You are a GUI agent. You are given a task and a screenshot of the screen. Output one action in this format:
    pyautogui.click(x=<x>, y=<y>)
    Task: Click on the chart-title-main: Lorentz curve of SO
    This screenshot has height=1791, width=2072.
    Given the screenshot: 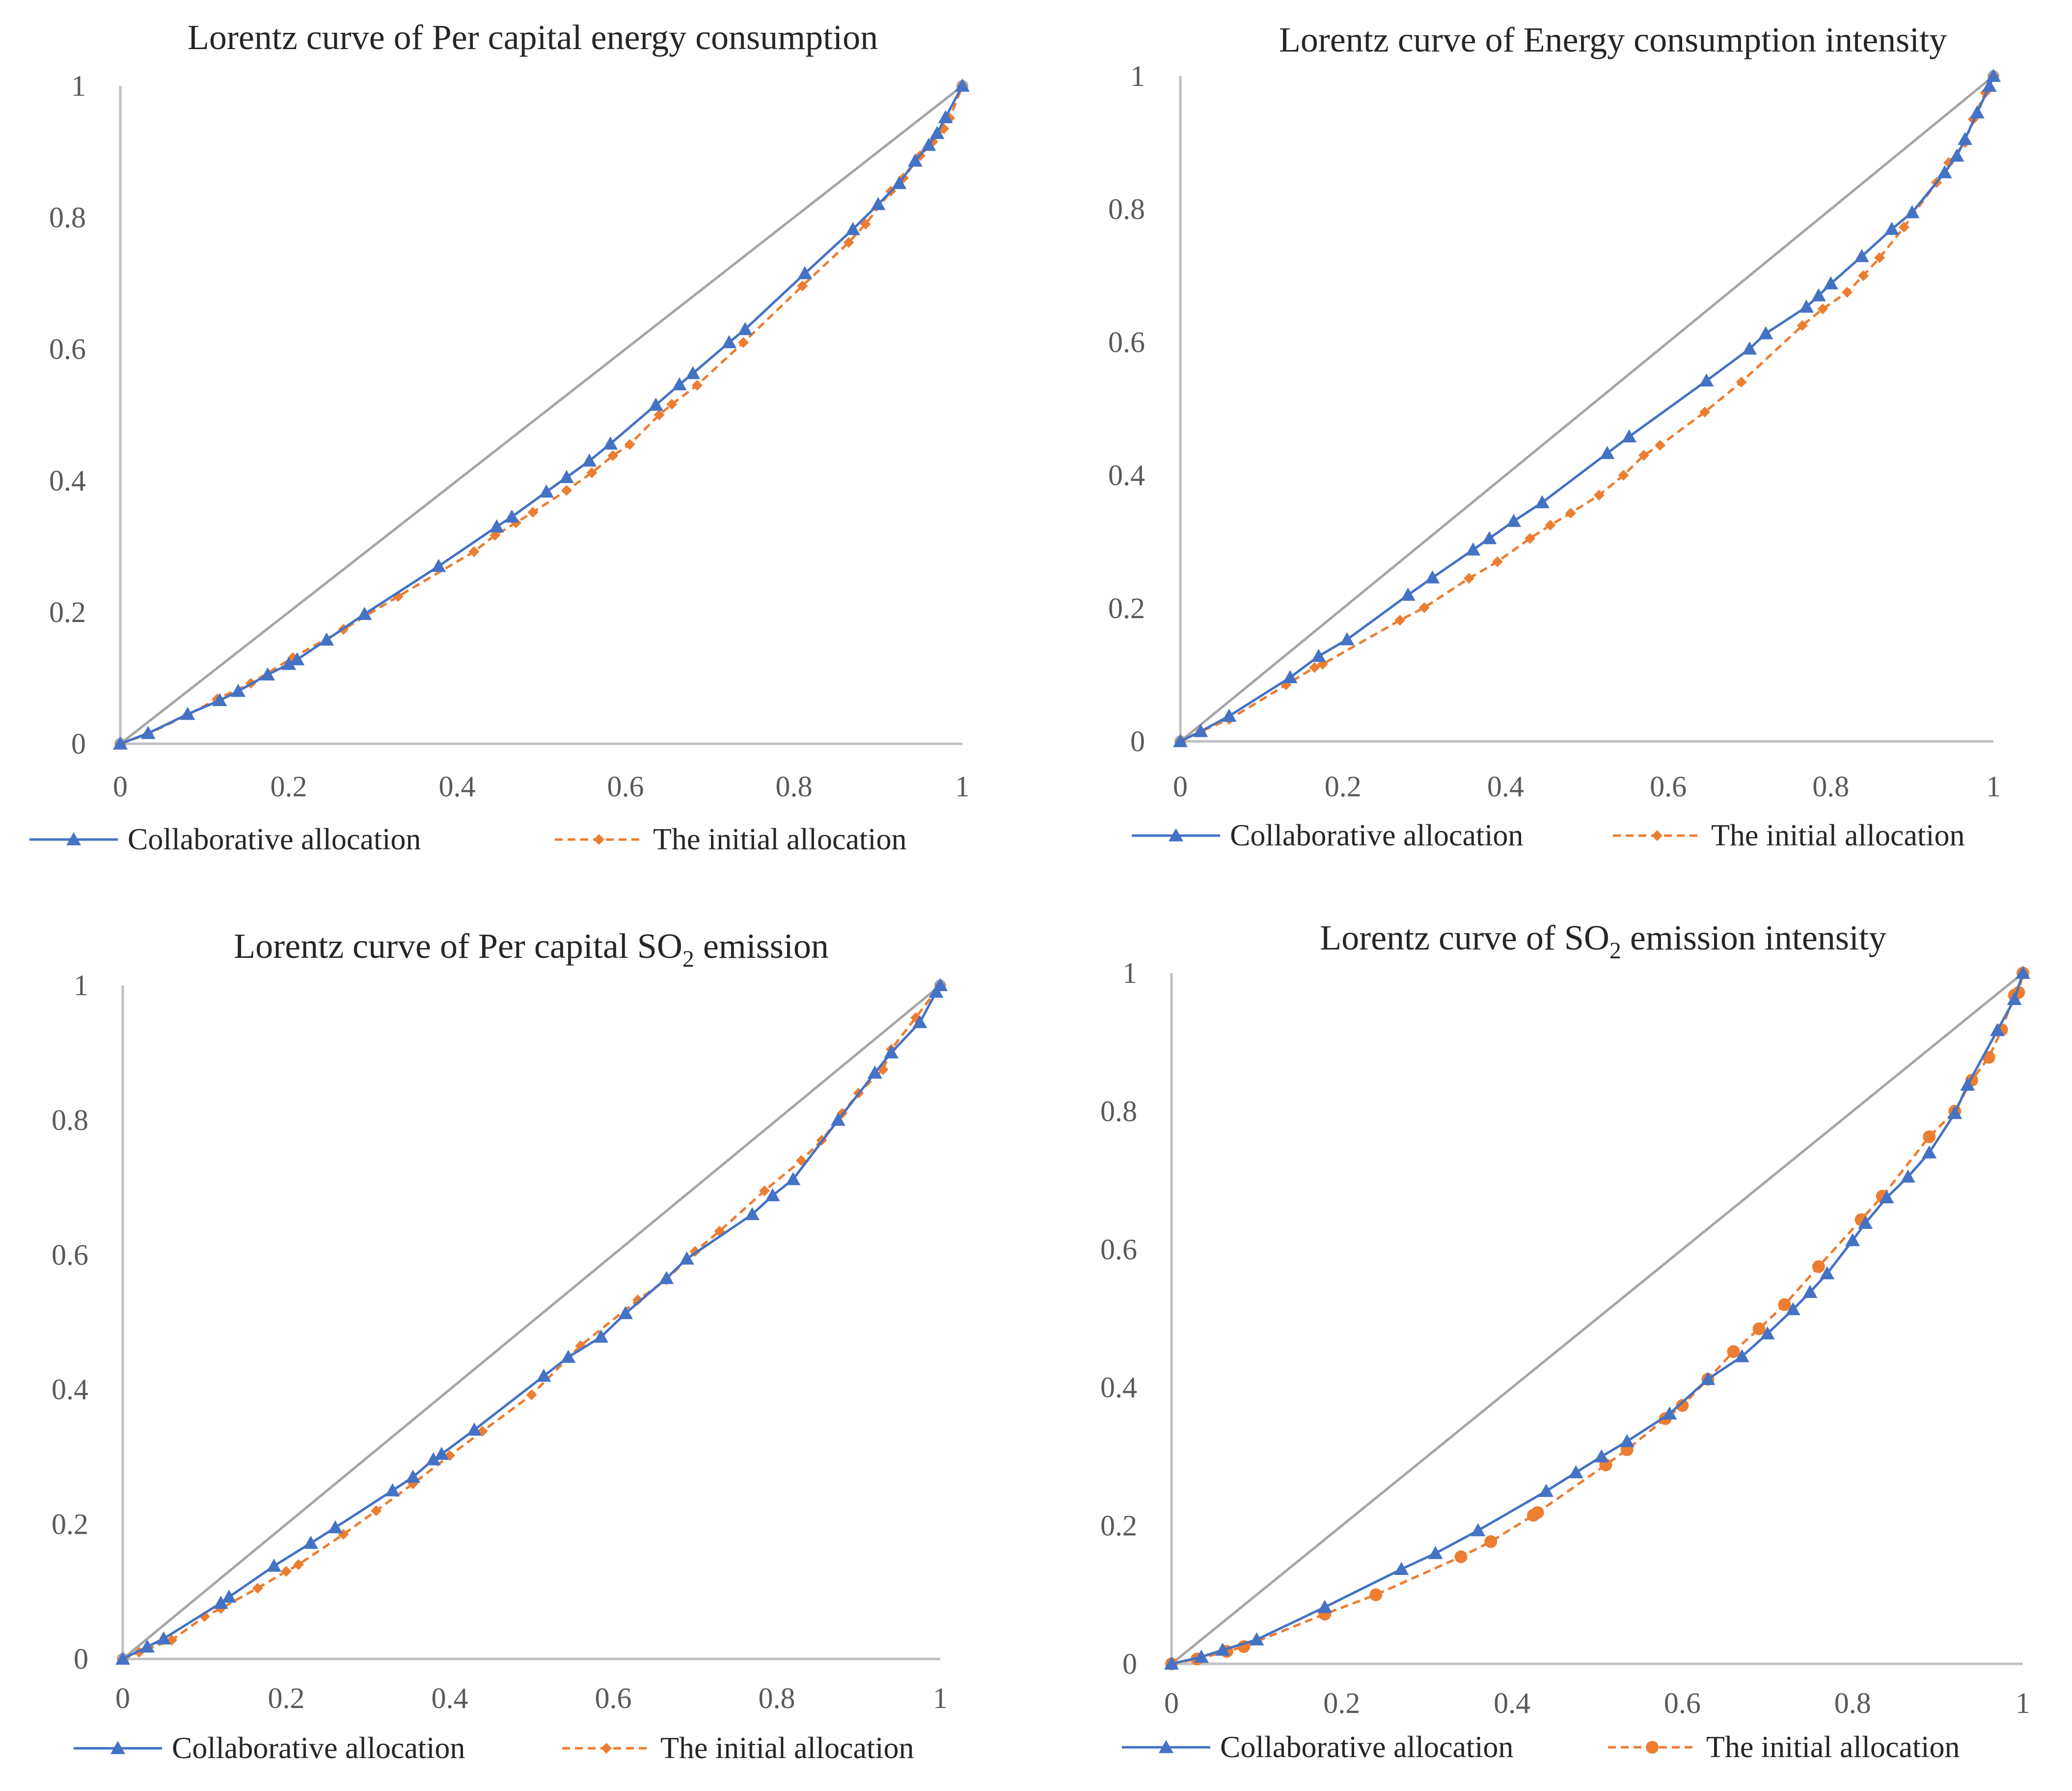 What is the action you would take?
    pyautogui.click(x=1464, y=938)
    